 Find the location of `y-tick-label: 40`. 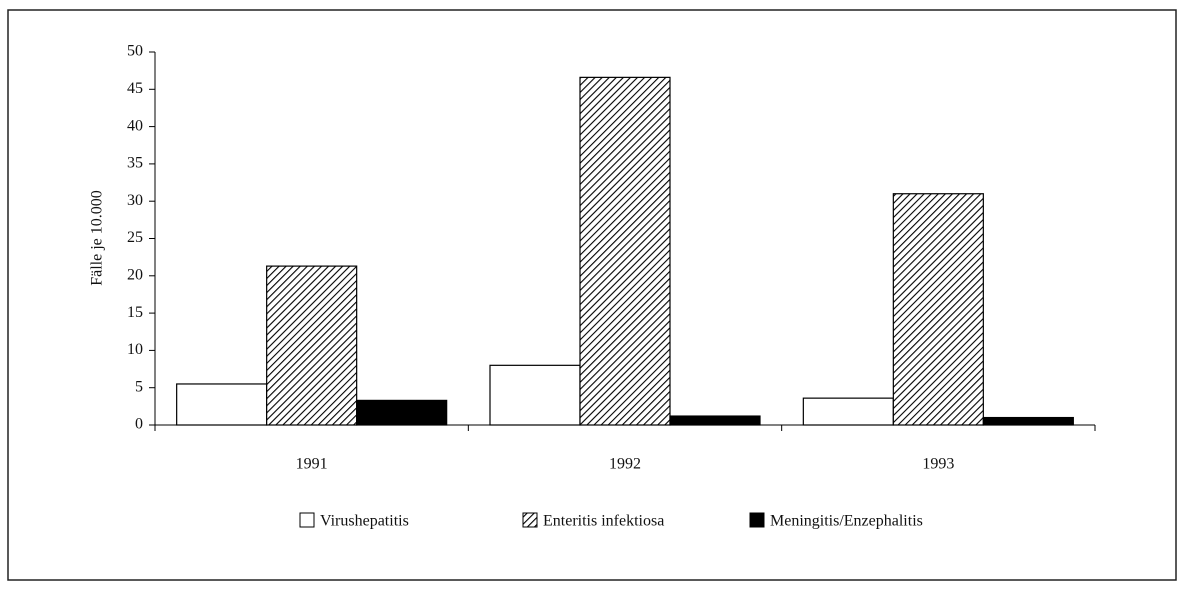

y-tick-label: 40 is located at coordinates (135, 125).